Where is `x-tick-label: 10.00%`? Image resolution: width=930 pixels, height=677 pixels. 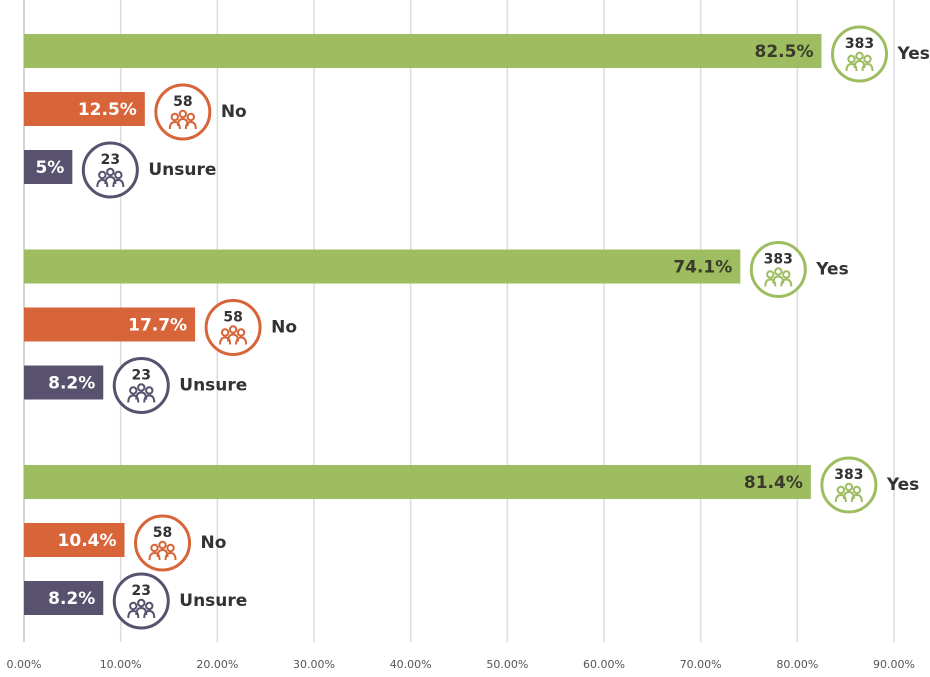
x-tick-label: 10.00% is located at coordinates (121, 664).